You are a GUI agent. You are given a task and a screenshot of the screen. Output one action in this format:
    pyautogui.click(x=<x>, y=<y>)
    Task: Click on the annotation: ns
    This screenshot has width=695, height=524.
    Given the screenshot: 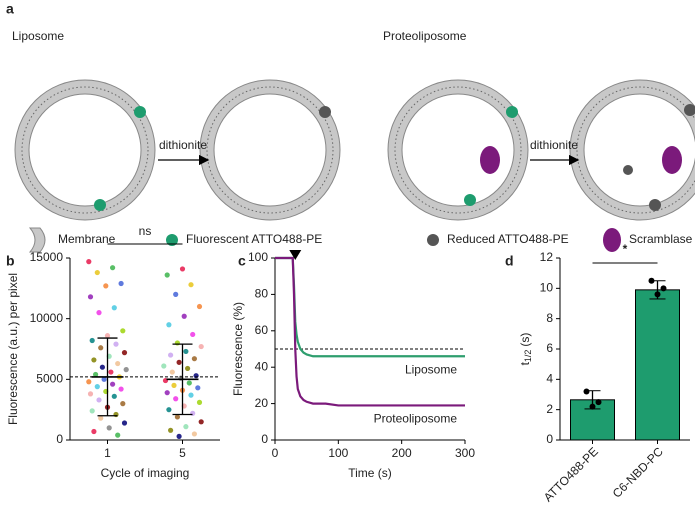 What is the action you would take?
    pyautogui.click(x=145, y=231)
    